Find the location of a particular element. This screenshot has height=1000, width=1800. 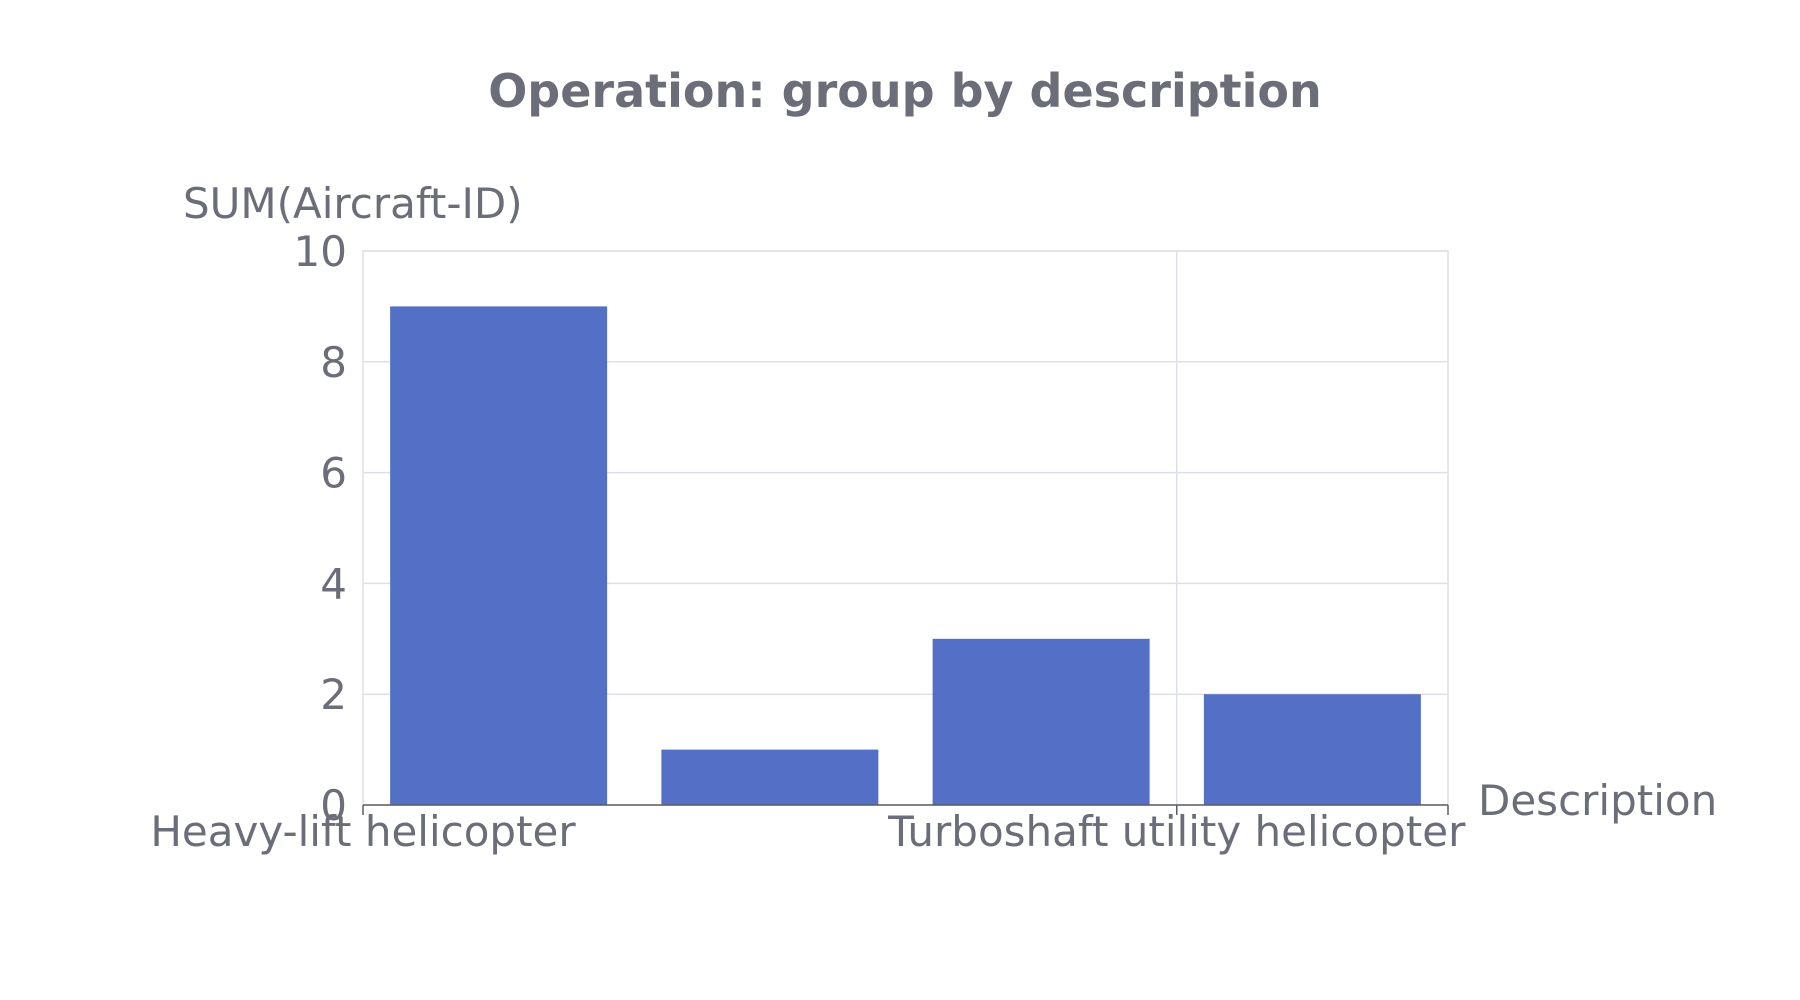

y-tick-label-2: 2 is located at coordinates (333, 694).